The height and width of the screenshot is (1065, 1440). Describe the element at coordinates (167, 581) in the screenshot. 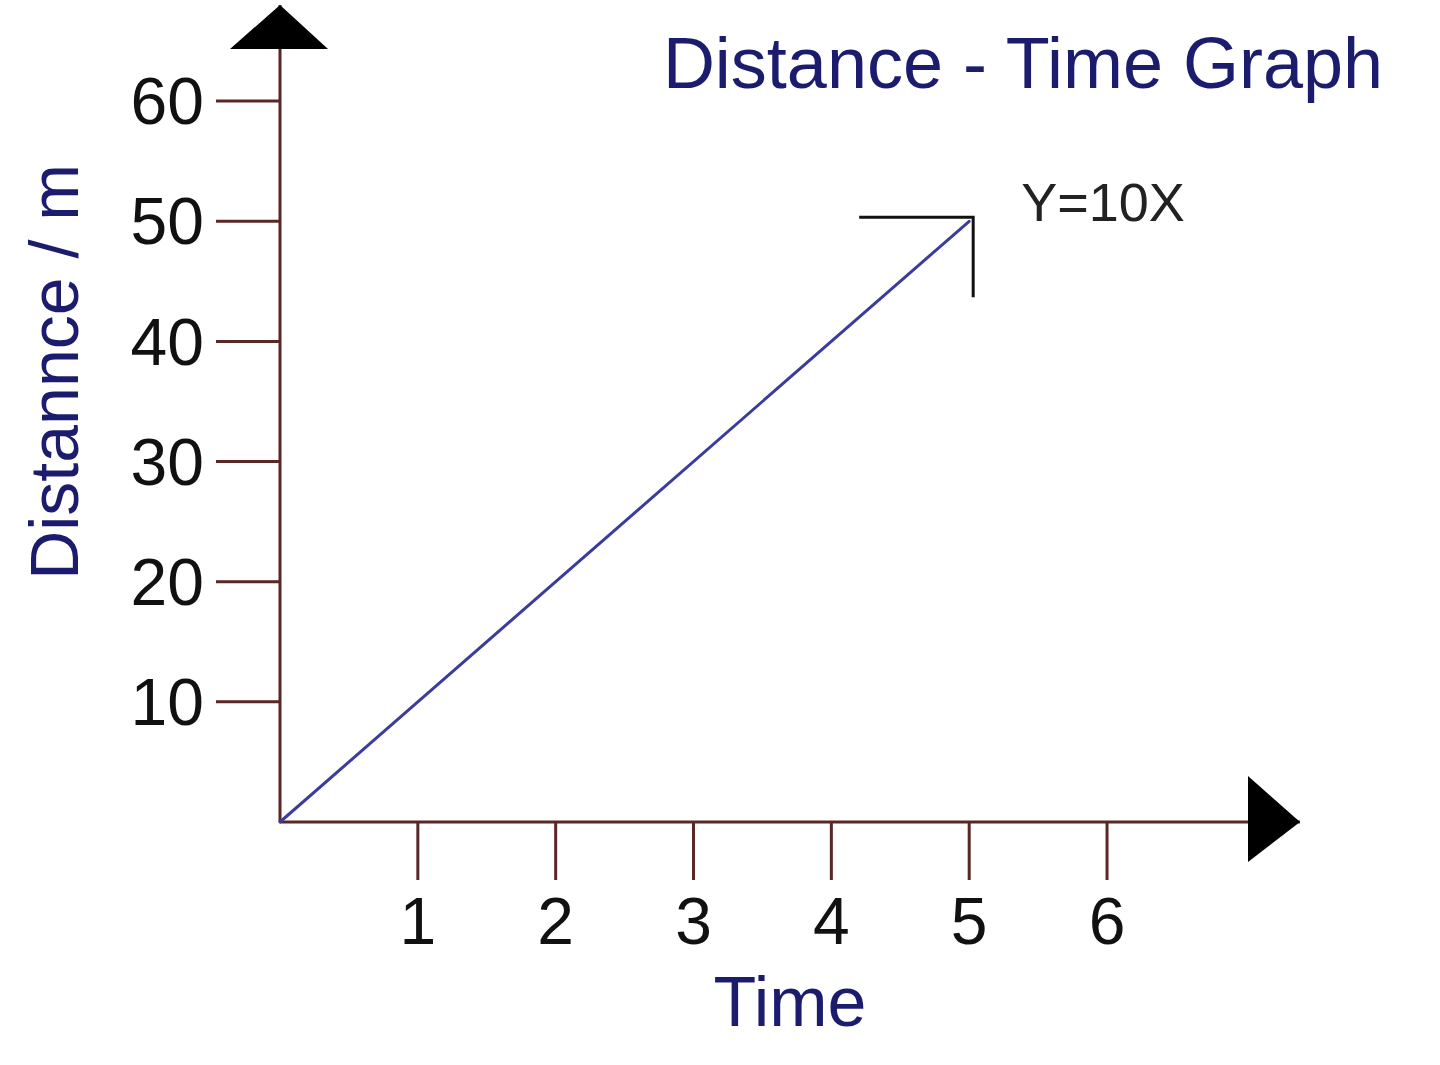

I see `y-tick-label: 20` at that location.